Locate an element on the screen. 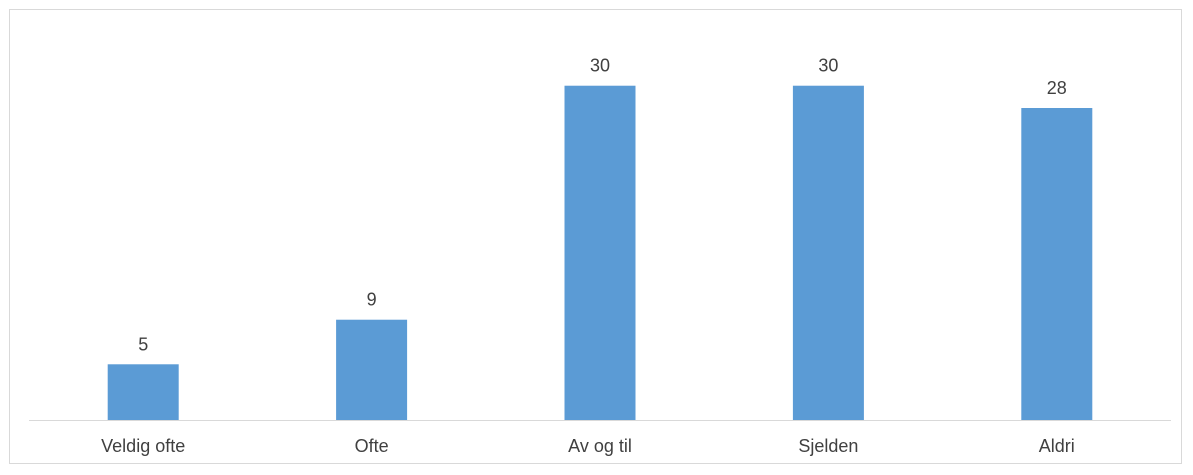 The height and width of the screenshot is (475, 1193). x-tick-label-3: Sjelden is located at coordinates (828, 446).